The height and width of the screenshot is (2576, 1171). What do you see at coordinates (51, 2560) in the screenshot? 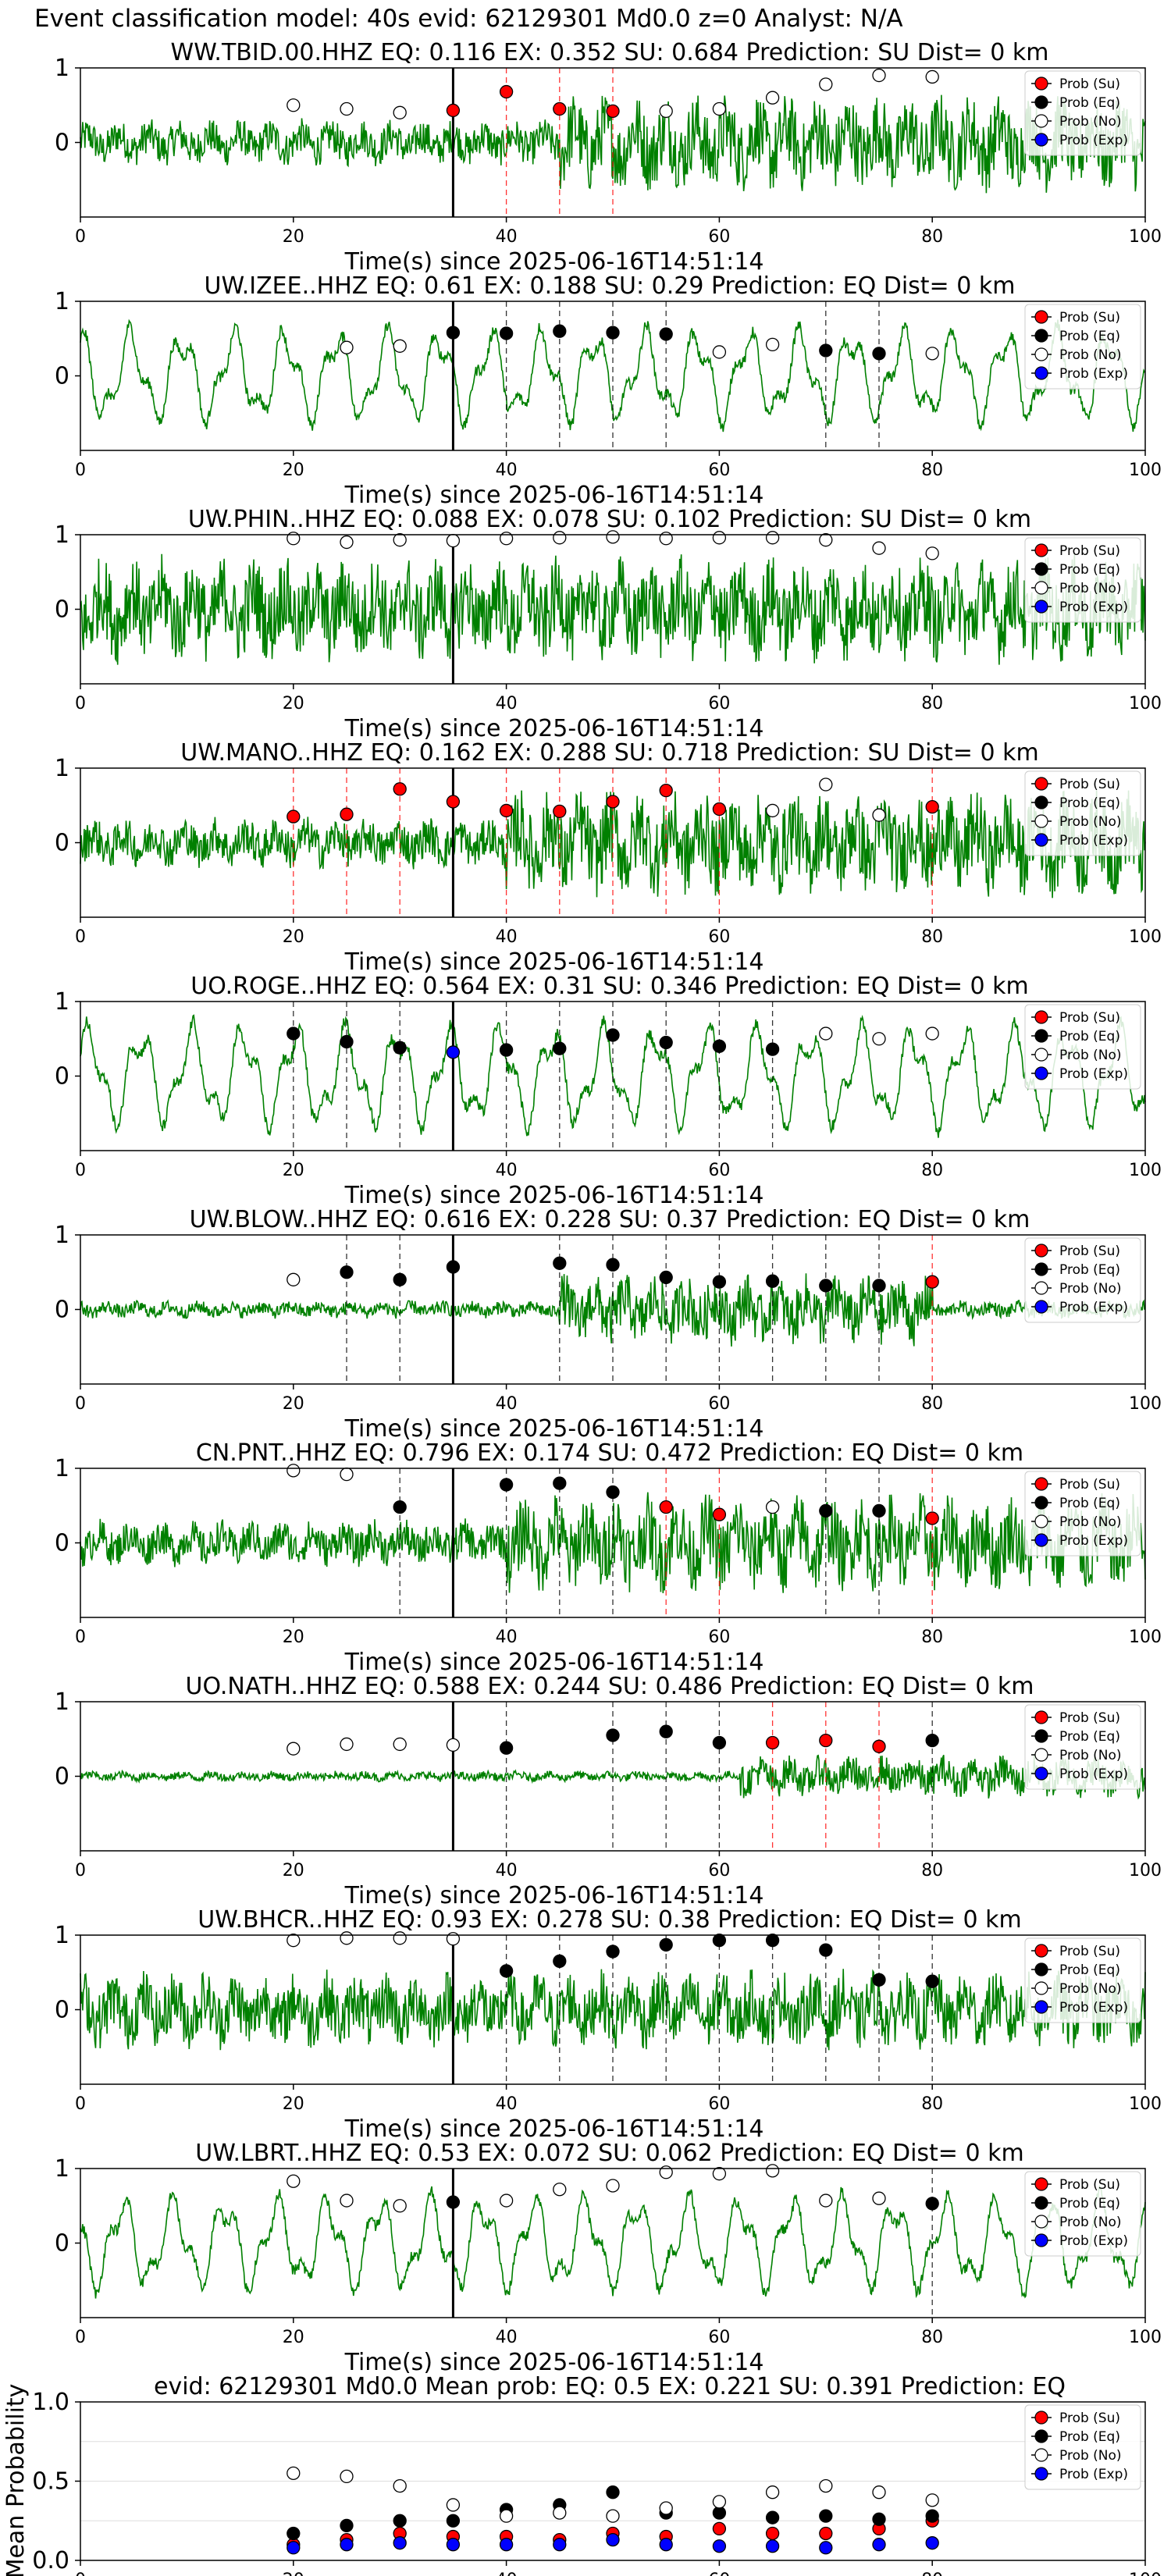
I see `y-tick-label: 0.0` at bounding box center [51, 2560].